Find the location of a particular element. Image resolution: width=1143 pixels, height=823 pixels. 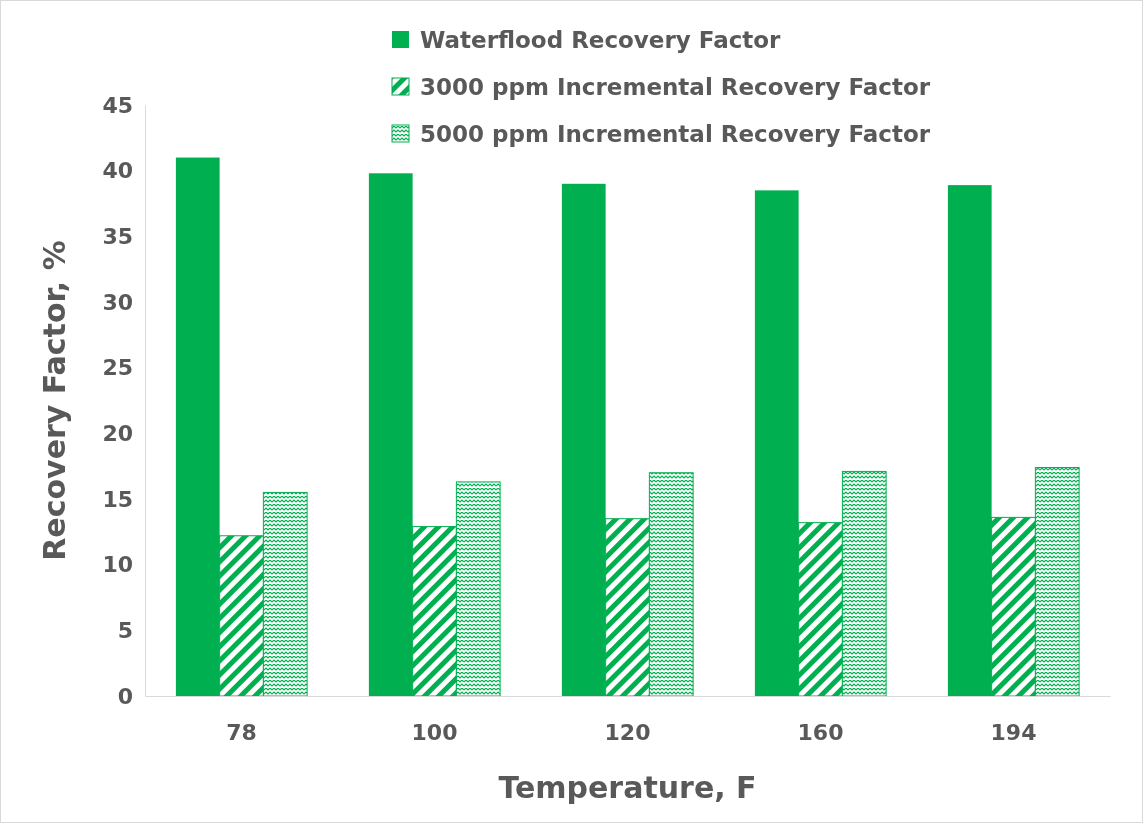

y-tick-label: 15 is located at coordinates (117, 499).